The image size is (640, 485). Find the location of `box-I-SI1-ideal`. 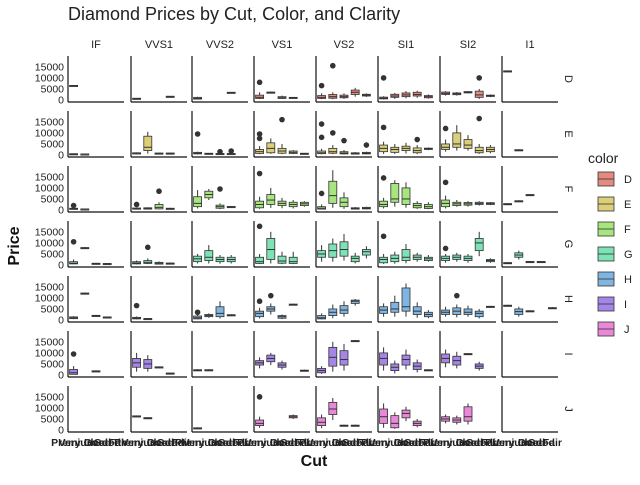

box-I-SI1-ideal is located at coordinates (406, 359).